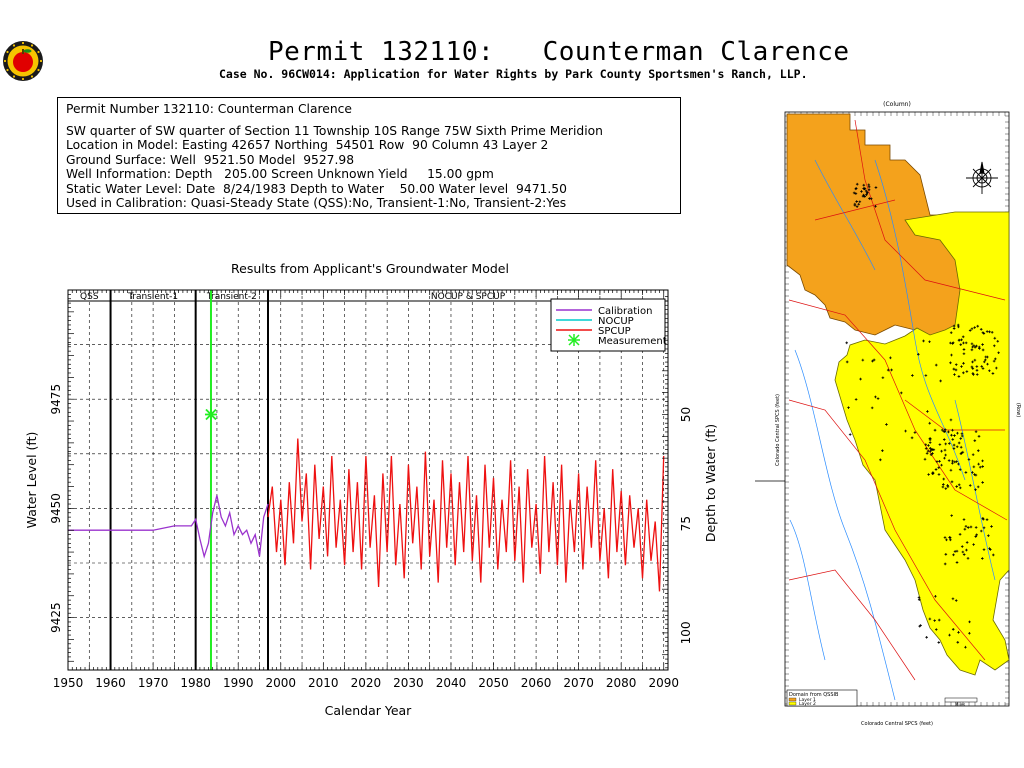 This screenshot has height=768, width=1024. What do you see at coordinates (23, 61) in the screenshot?
I see `state-seal-logo` at bounding box center [23, 61].